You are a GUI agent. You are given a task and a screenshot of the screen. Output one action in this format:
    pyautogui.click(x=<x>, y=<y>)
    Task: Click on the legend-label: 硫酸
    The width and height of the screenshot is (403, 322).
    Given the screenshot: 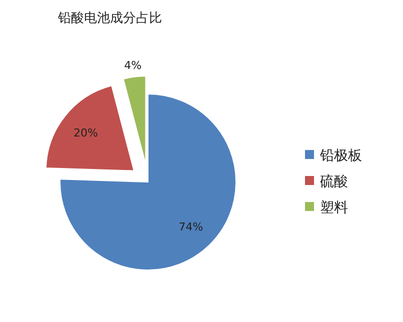 What is the action you would take?
    pyautogui.click(x=334, y=182)
    